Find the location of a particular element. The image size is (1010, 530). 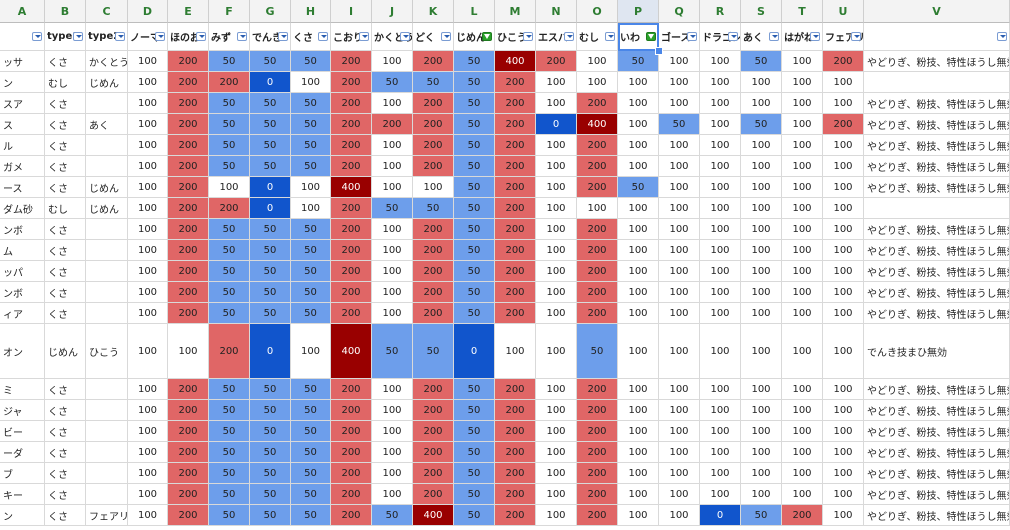

header-cell-m: ひこう is located at coordinates (515, 37).